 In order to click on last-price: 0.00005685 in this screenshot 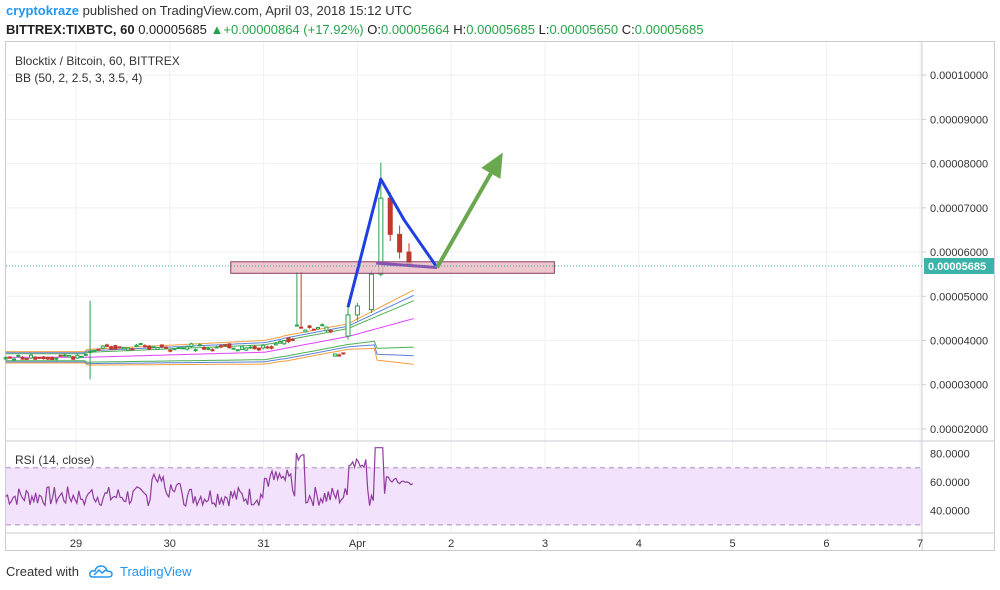, I will do `click(172, 29)`.